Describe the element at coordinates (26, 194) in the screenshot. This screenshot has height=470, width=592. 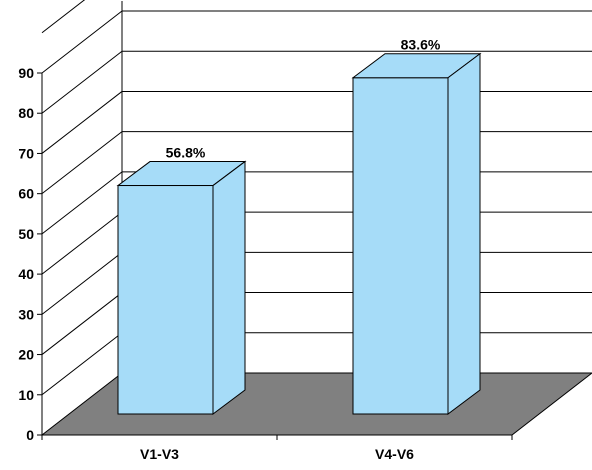
I see `y-tick-label: 60` at that location.